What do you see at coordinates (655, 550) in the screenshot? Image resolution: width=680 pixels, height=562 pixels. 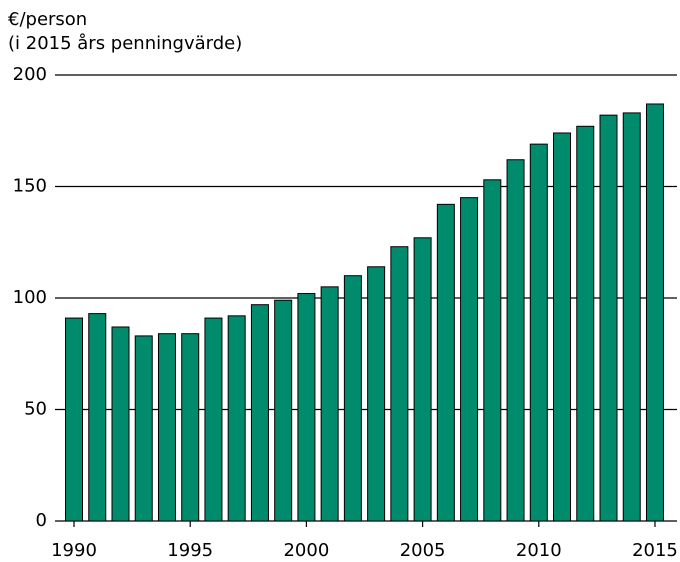 I see `x-tick-label: 2015` at bounding box center [655, 550].